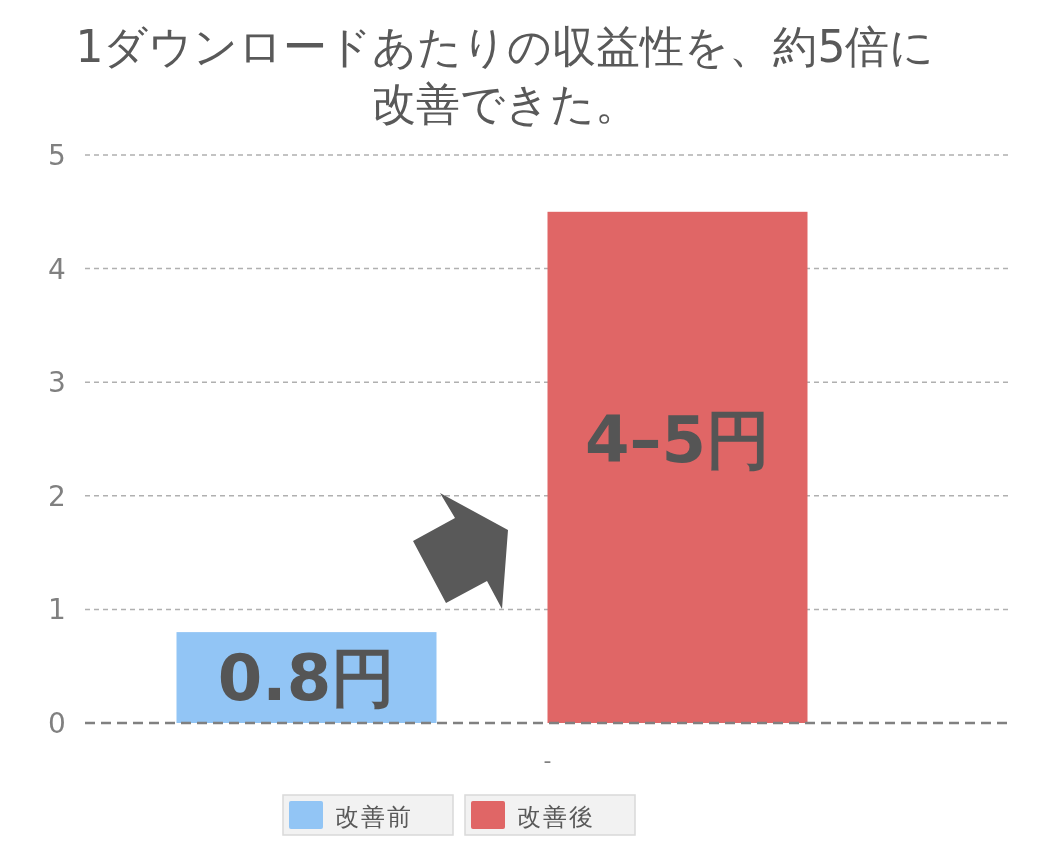 This screenshot has width=1051, height=862. Describe the element at coordinates (57, 496) in the screenshot. I see `y-tick-label: 2` at that location.